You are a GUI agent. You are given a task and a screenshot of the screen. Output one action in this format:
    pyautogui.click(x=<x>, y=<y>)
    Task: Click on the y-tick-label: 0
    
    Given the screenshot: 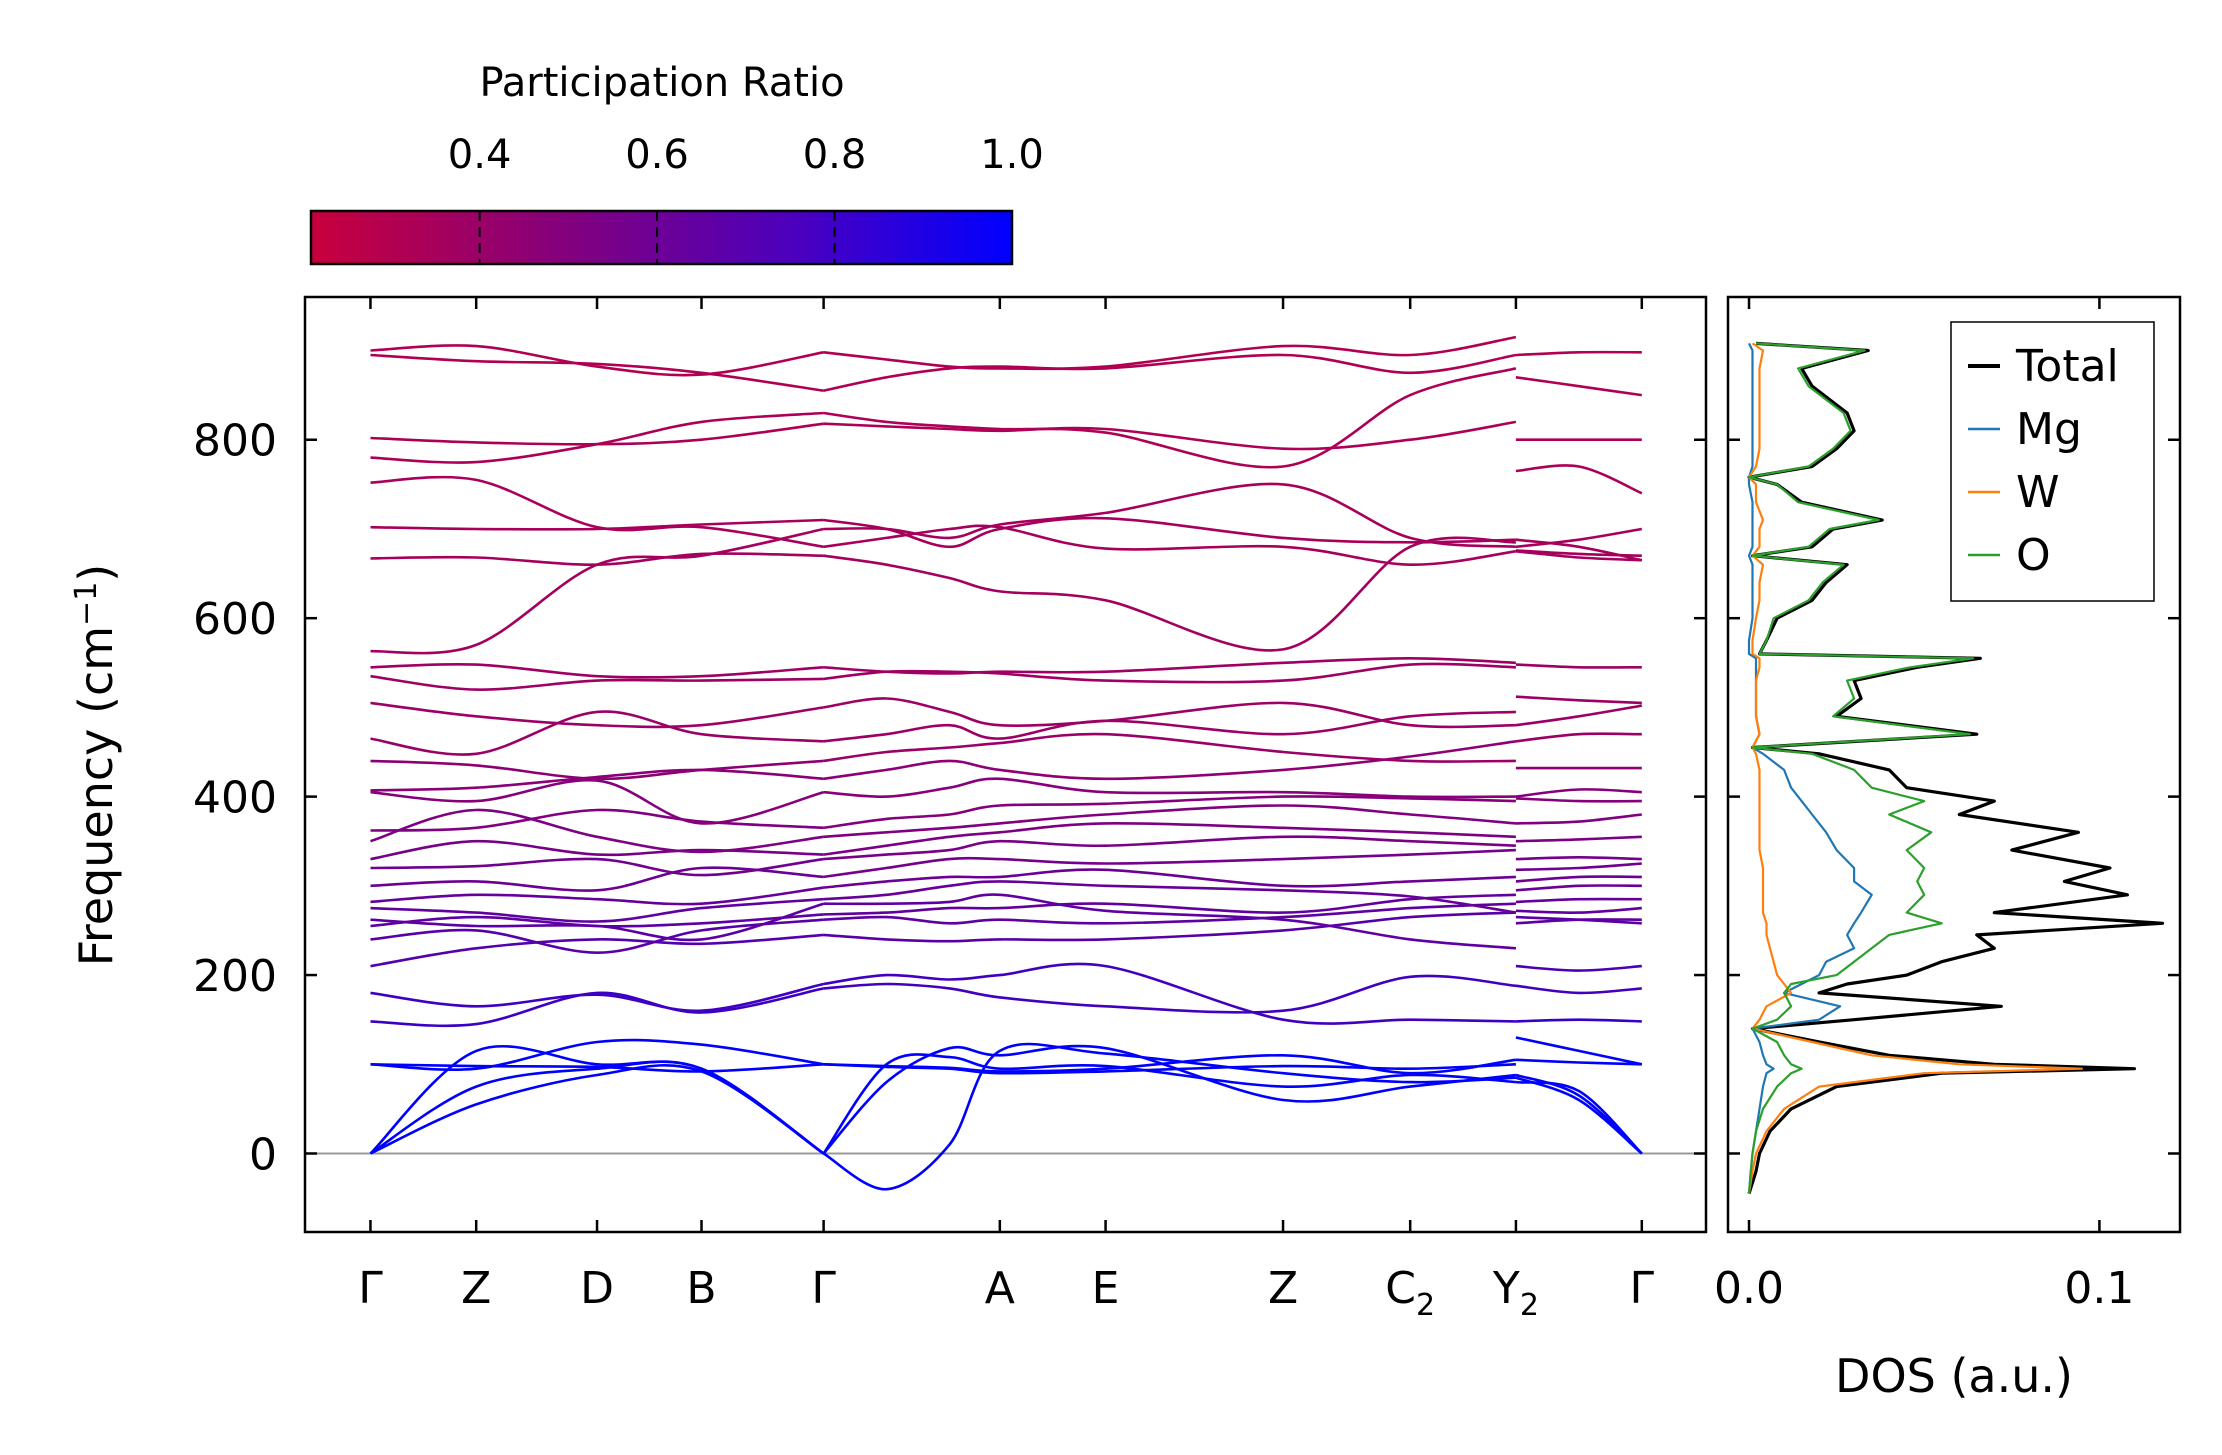 What is the action you would take?
    pyautogui.click(x=263, y=1154)
    